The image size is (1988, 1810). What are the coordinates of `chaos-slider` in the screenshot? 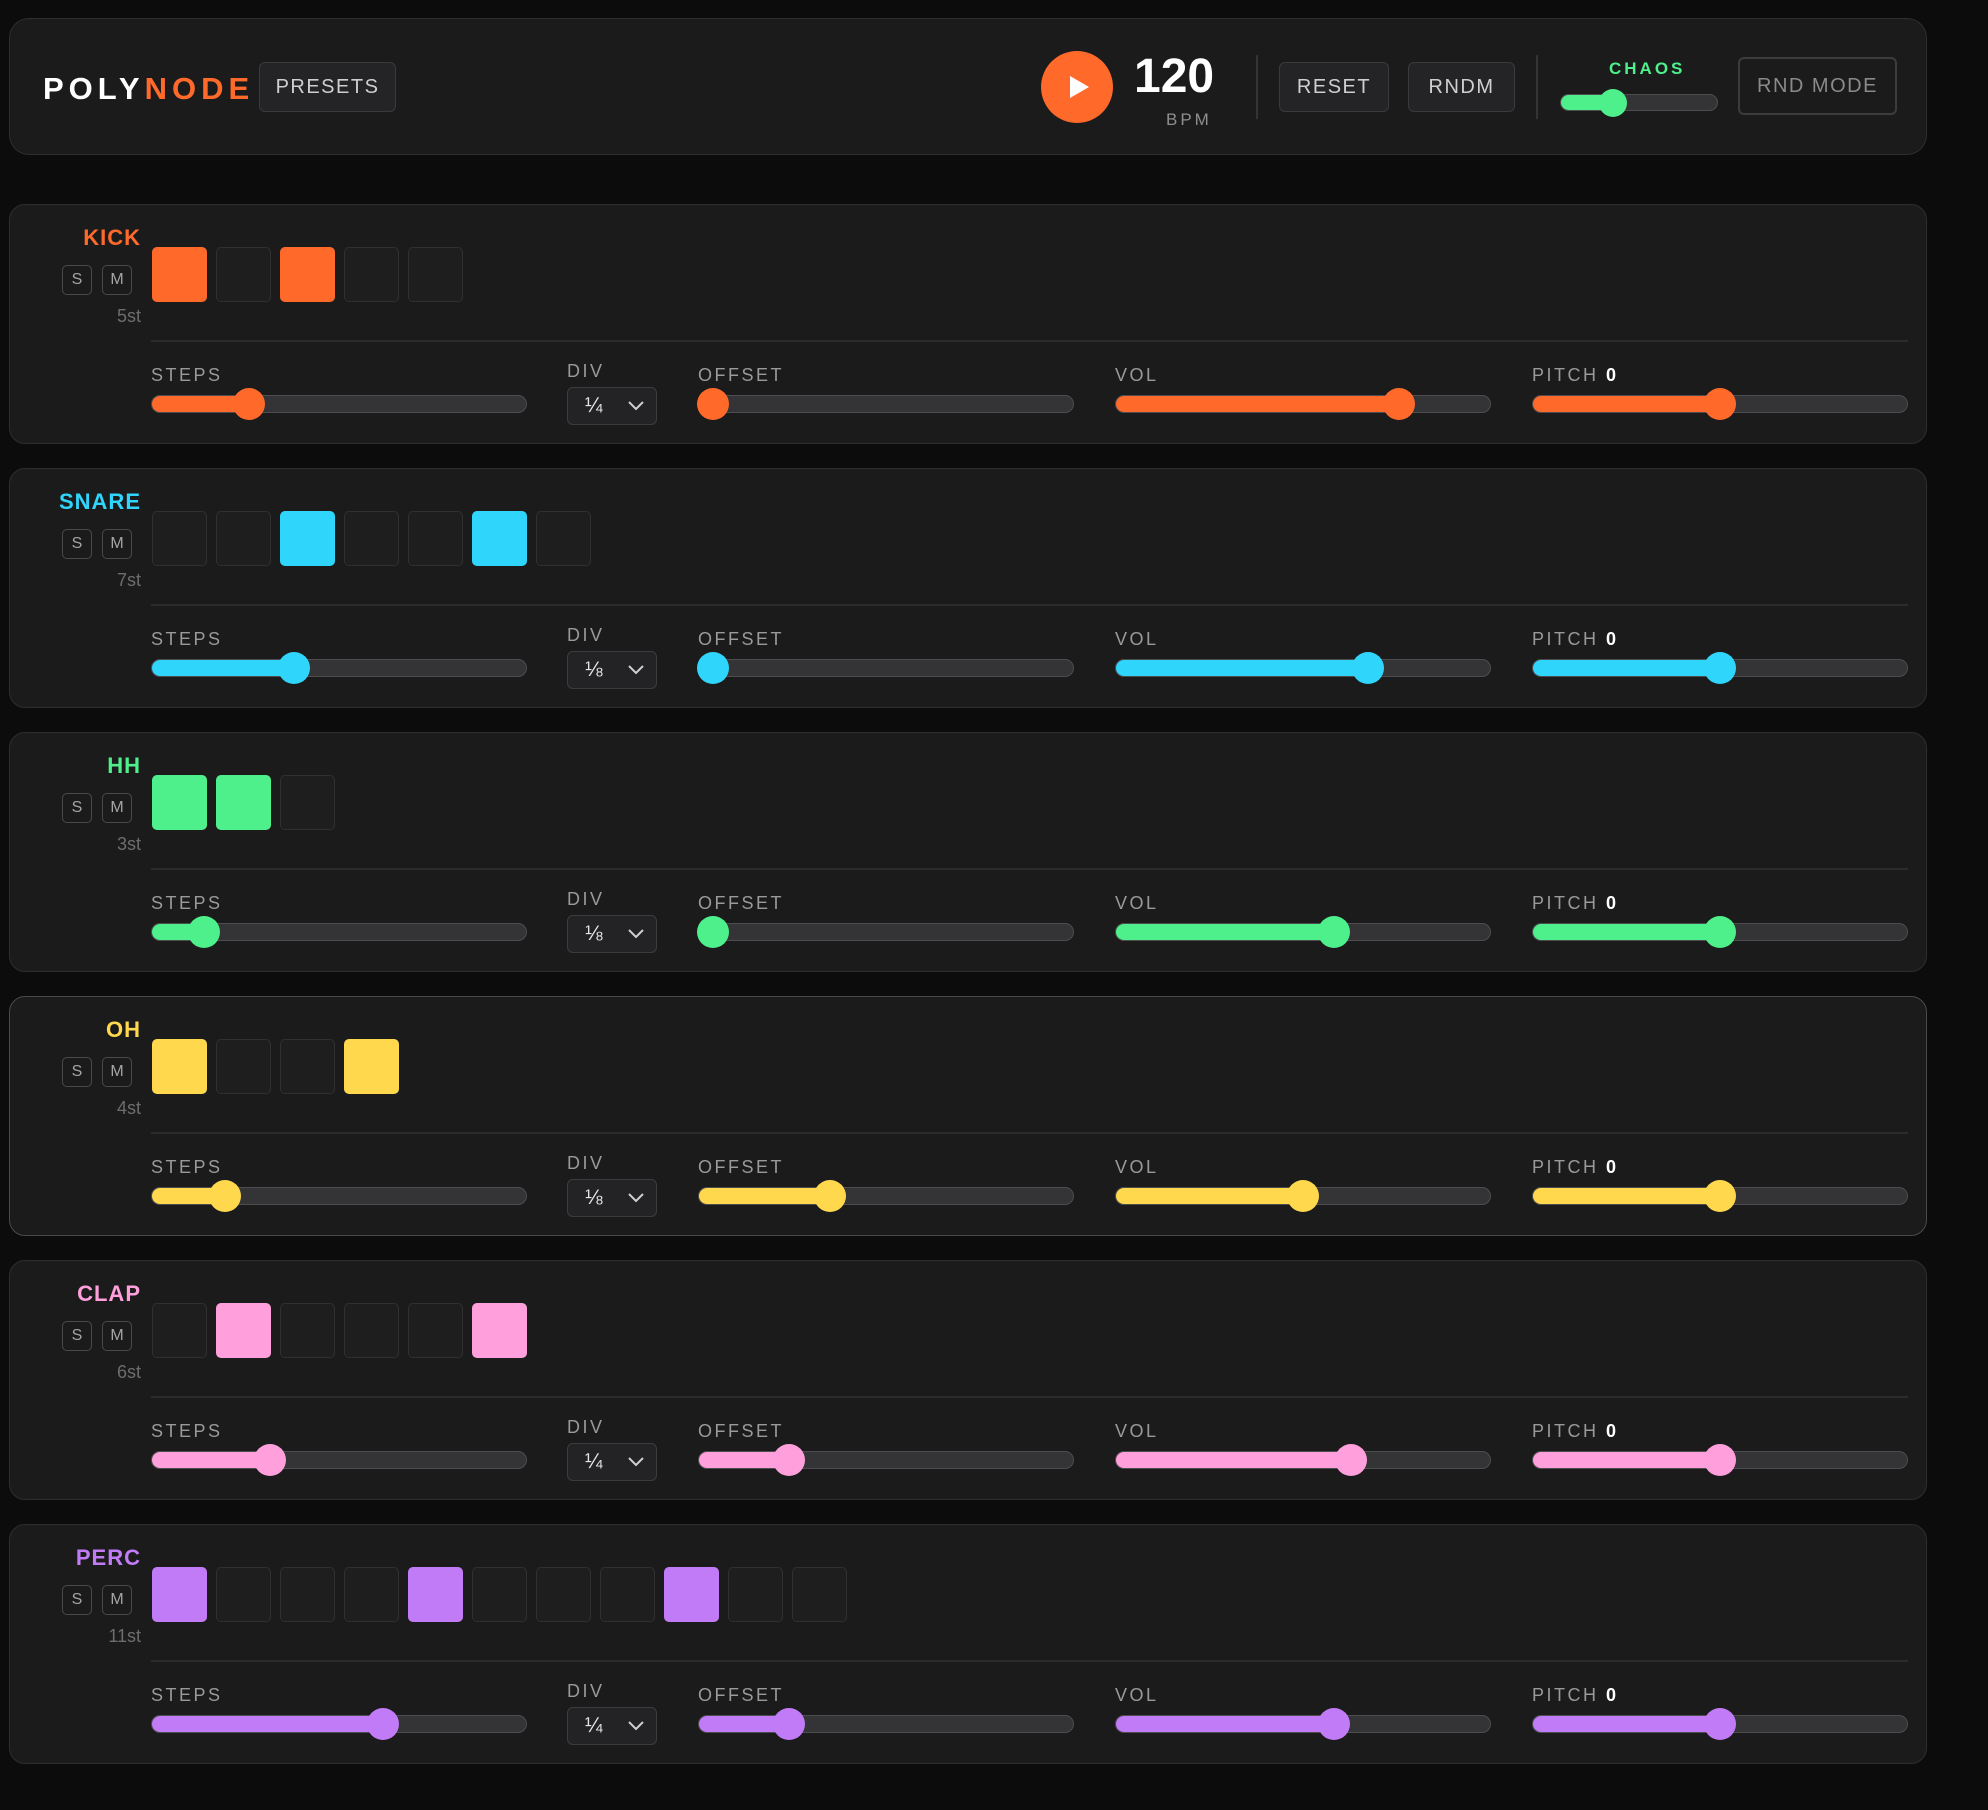 It's located at (1639, 102).